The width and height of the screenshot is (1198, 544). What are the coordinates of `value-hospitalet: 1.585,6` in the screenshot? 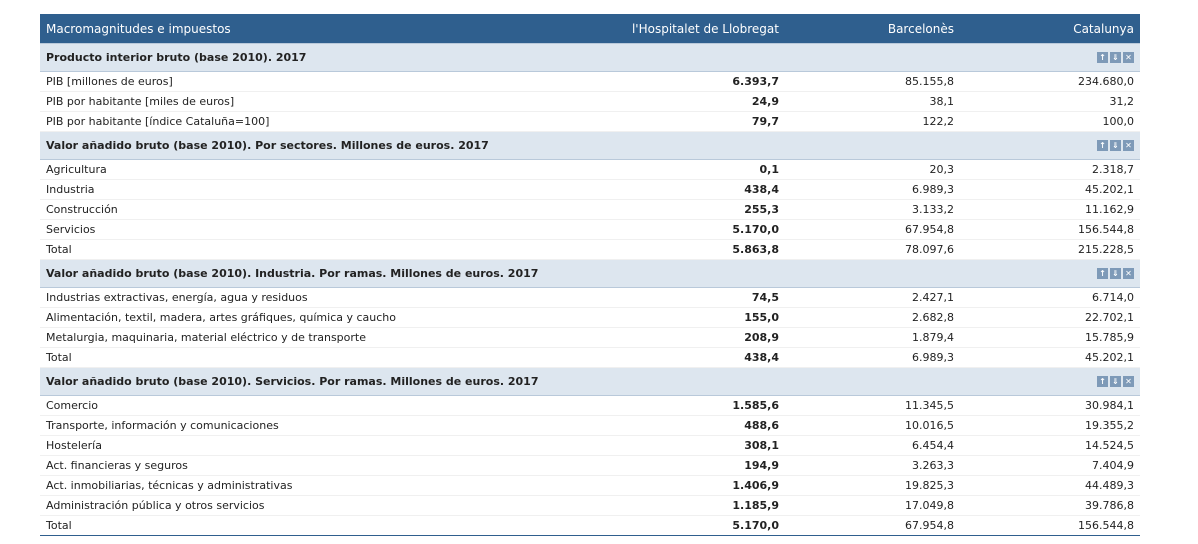 It's located at (692, 405).